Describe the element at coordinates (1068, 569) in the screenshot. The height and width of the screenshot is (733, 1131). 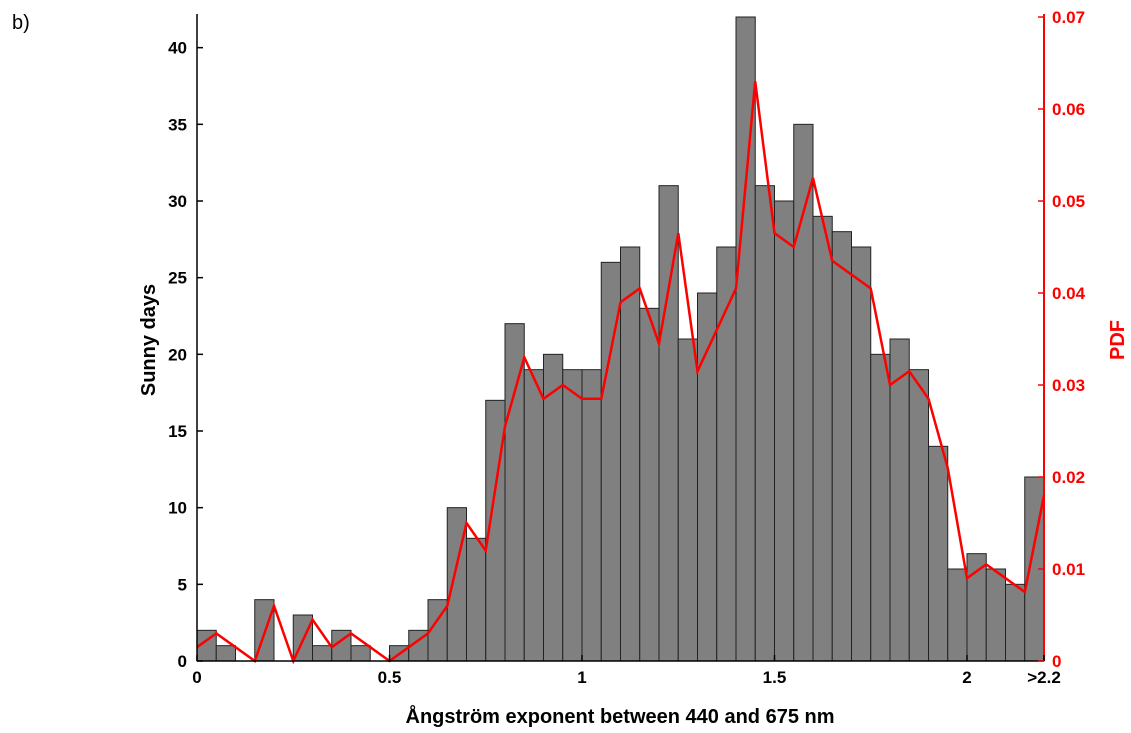
I see `y-tick-label-right: 0.01` at that location.